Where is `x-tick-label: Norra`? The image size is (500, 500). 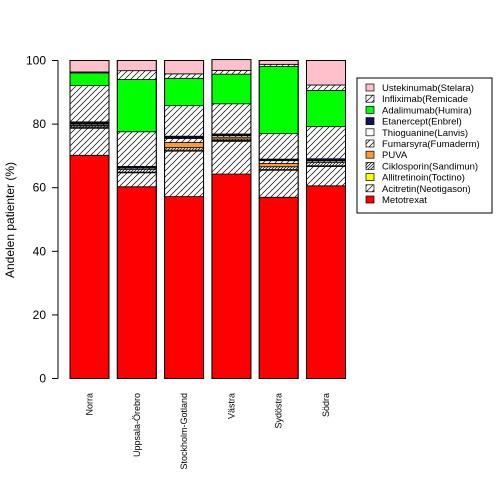
x-tick-label: Norra is located at coordinates (90, 404).